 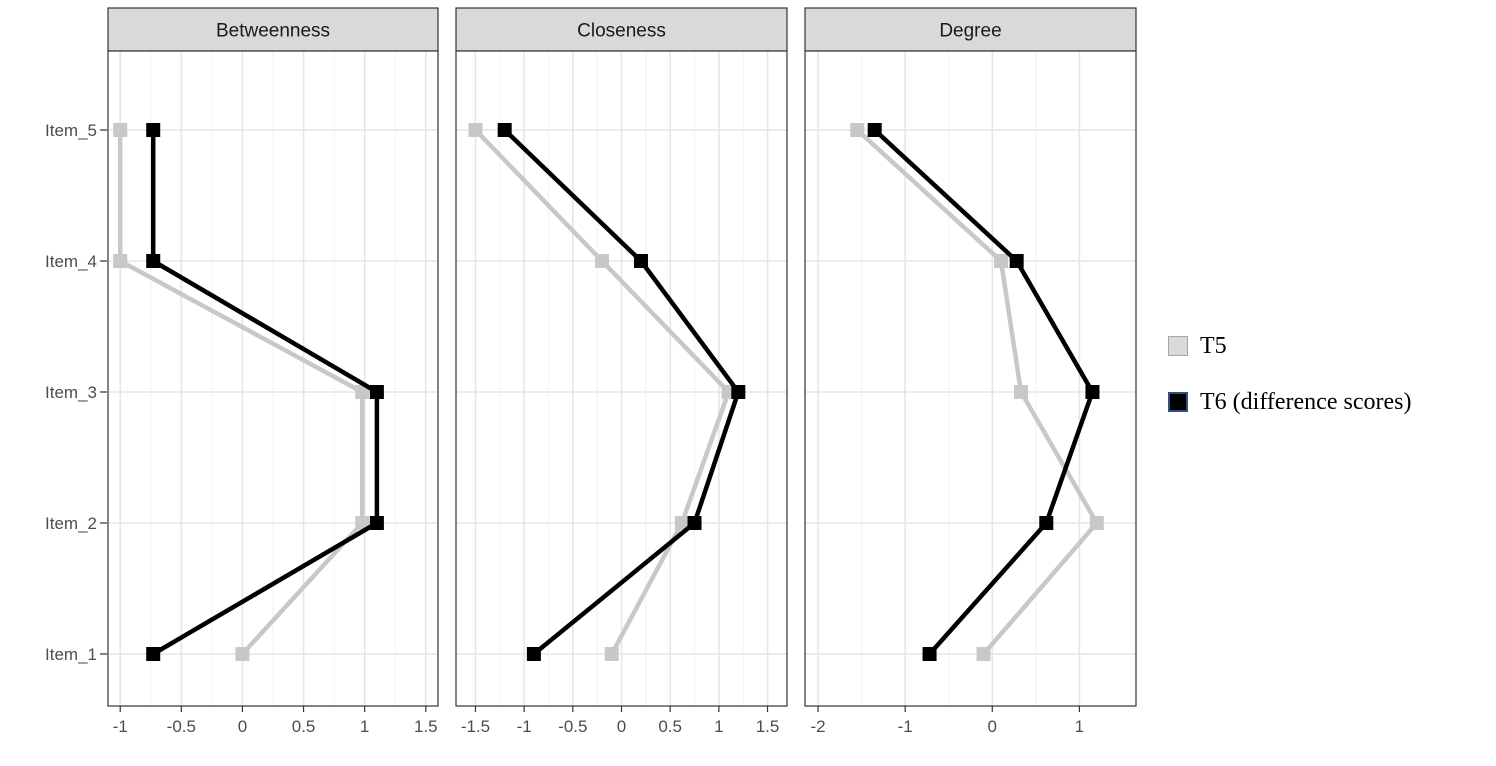 I want to click on x-tick-label-betweenness: 0, so click(x=242, y=726).